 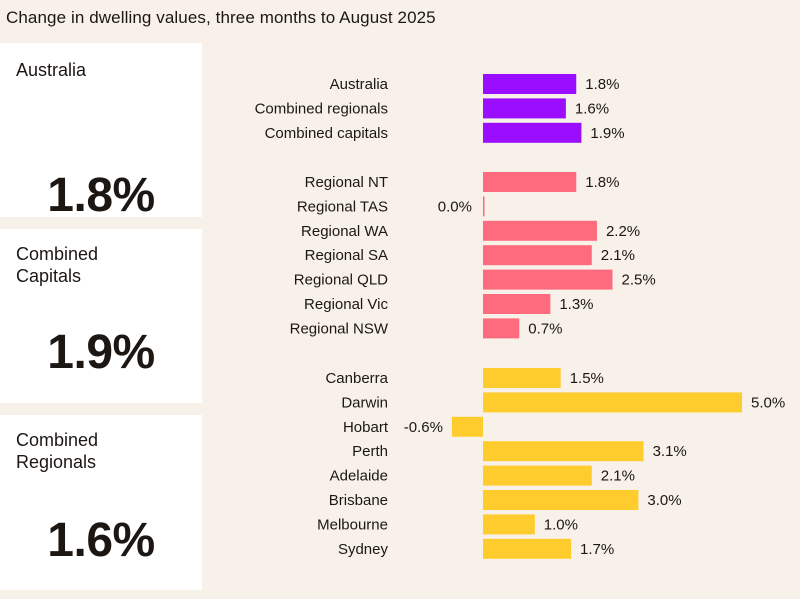 I want to click on category-label-adelaide: Adelaide, so click(x=359, y=476).